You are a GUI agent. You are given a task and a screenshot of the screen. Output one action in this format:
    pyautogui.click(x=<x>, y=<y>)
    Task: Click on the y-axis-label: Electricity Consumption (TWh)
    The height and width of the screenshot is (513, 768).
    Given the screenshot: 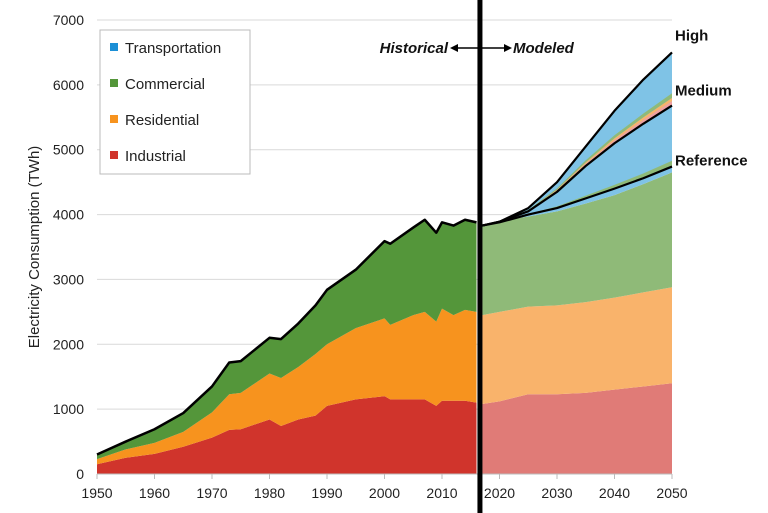 What is the action you would take?
    pyautogui.click(x=34, y=247)
    